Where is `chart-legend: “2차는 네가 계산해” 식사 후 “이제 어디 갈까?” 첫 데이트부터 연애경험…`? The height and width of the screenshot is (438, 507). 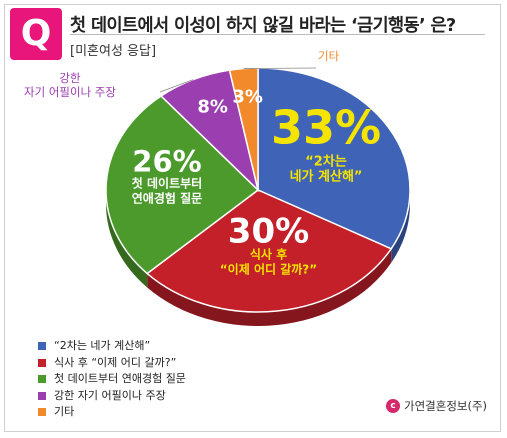
chart-legend: “2차는 네가 계산해” 식사 후 “이제 어디 갈까?” 첫 데이트부터 연애경험… is located at coordinates (112, 379).